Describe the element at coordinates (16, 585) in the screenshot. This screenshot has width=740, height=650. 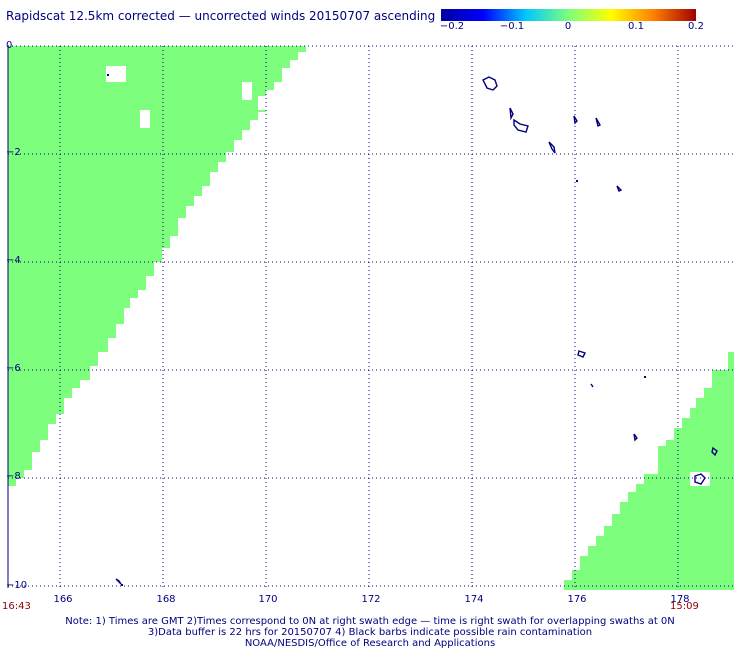
I see `y-tick-label: −10` at that location.